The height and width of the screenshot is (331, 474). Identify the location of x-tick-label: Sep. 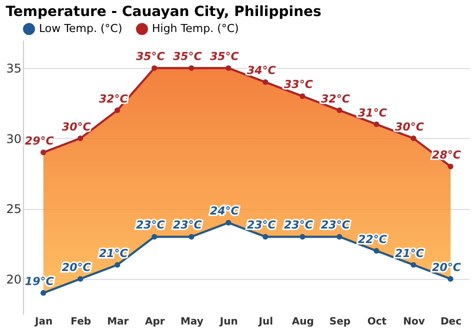
(340, 322).